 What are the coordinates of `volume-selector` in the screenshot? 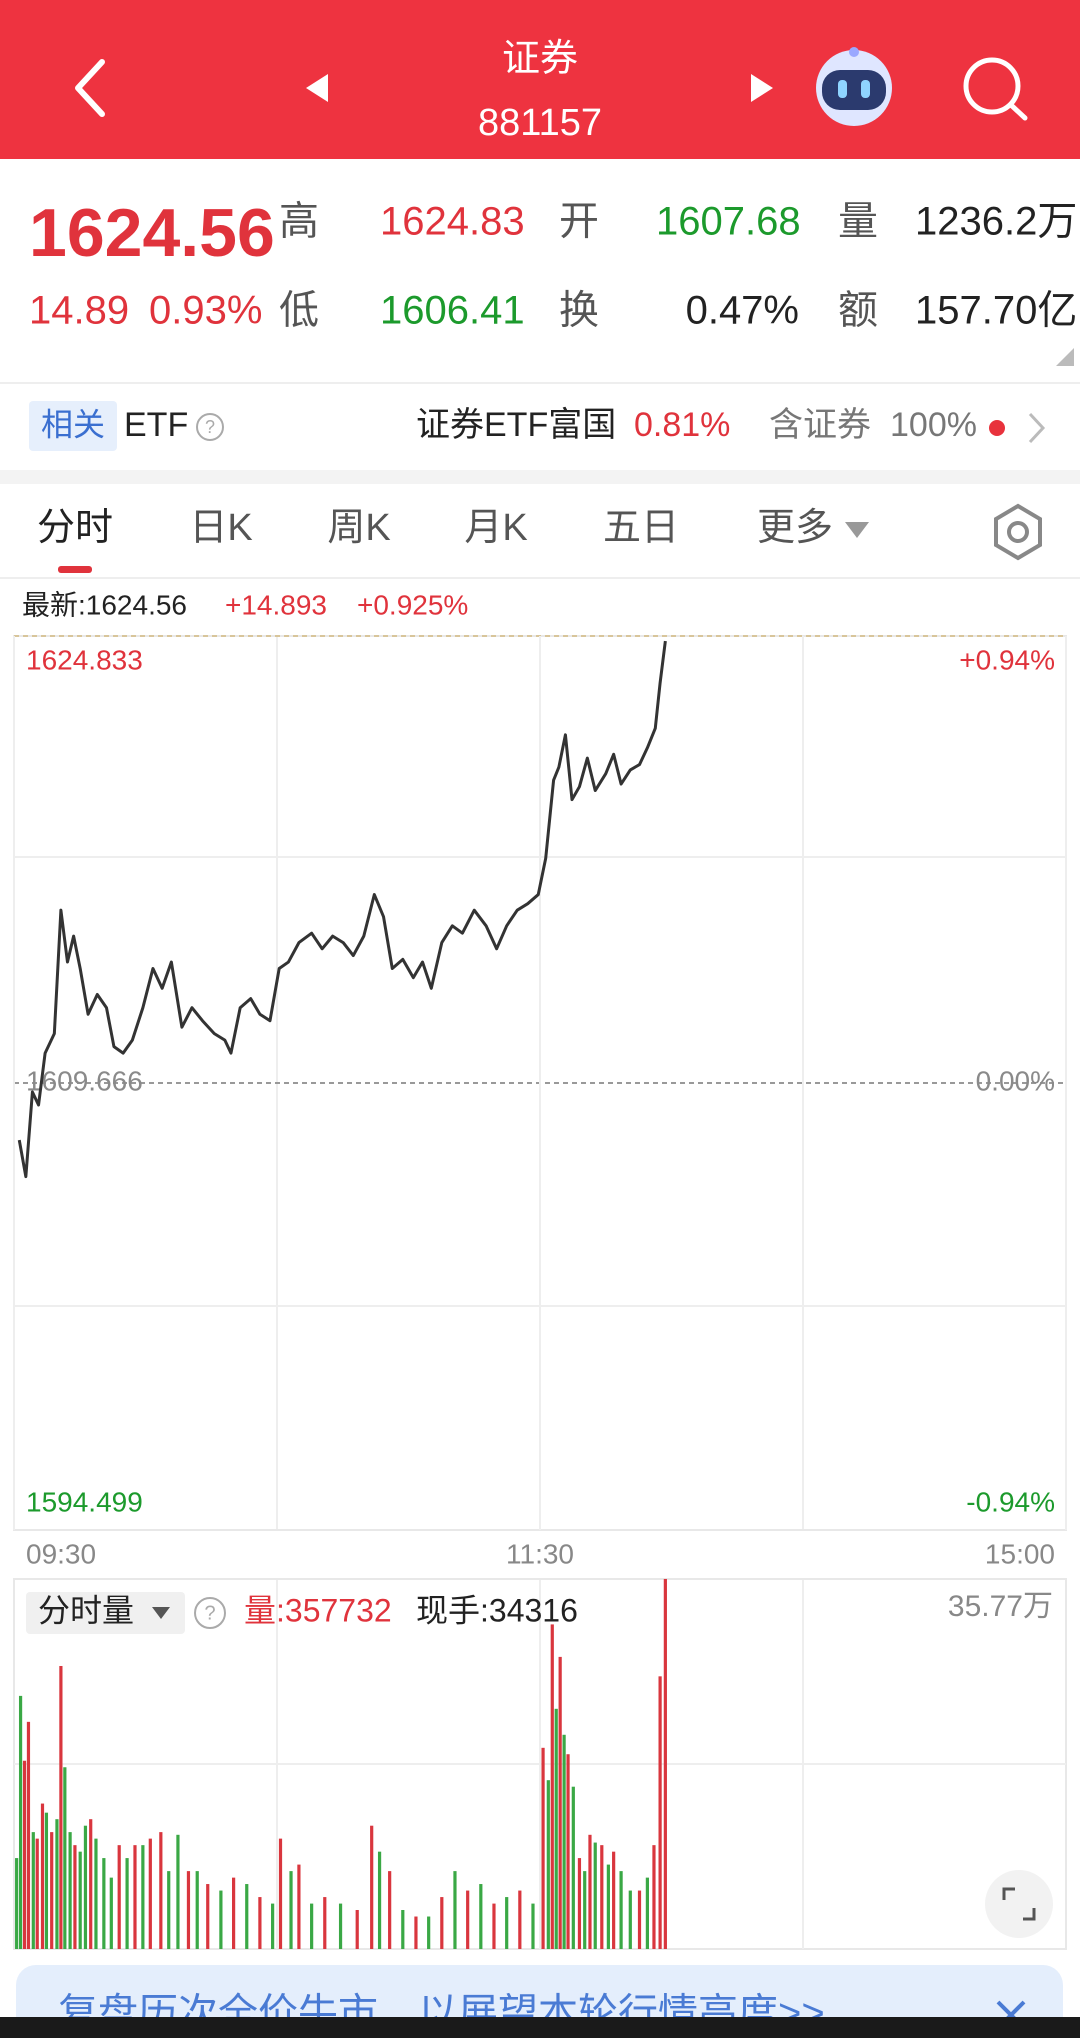 It's located at (105, 1613).